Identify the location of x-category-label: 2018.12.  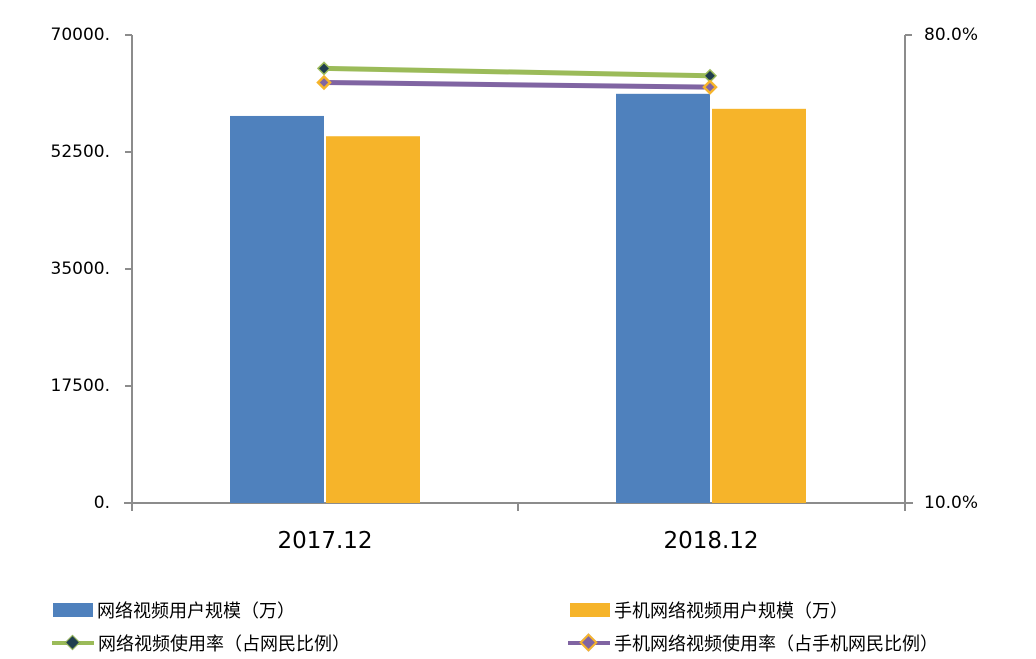
(711, 541).